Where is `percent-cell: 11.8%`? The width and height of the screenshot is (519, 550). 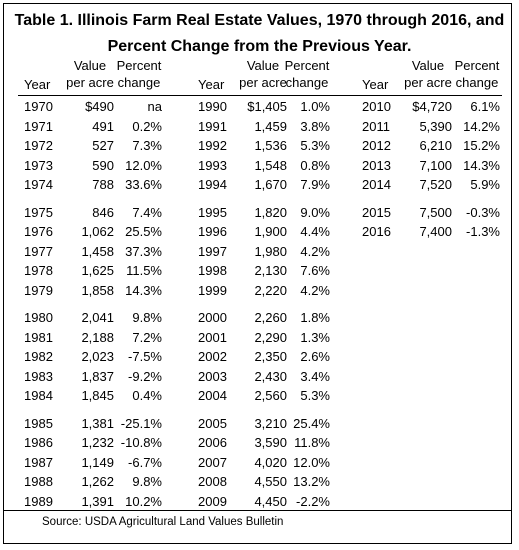 percent-cell: 11.8% is located at coordinates (312, 442).